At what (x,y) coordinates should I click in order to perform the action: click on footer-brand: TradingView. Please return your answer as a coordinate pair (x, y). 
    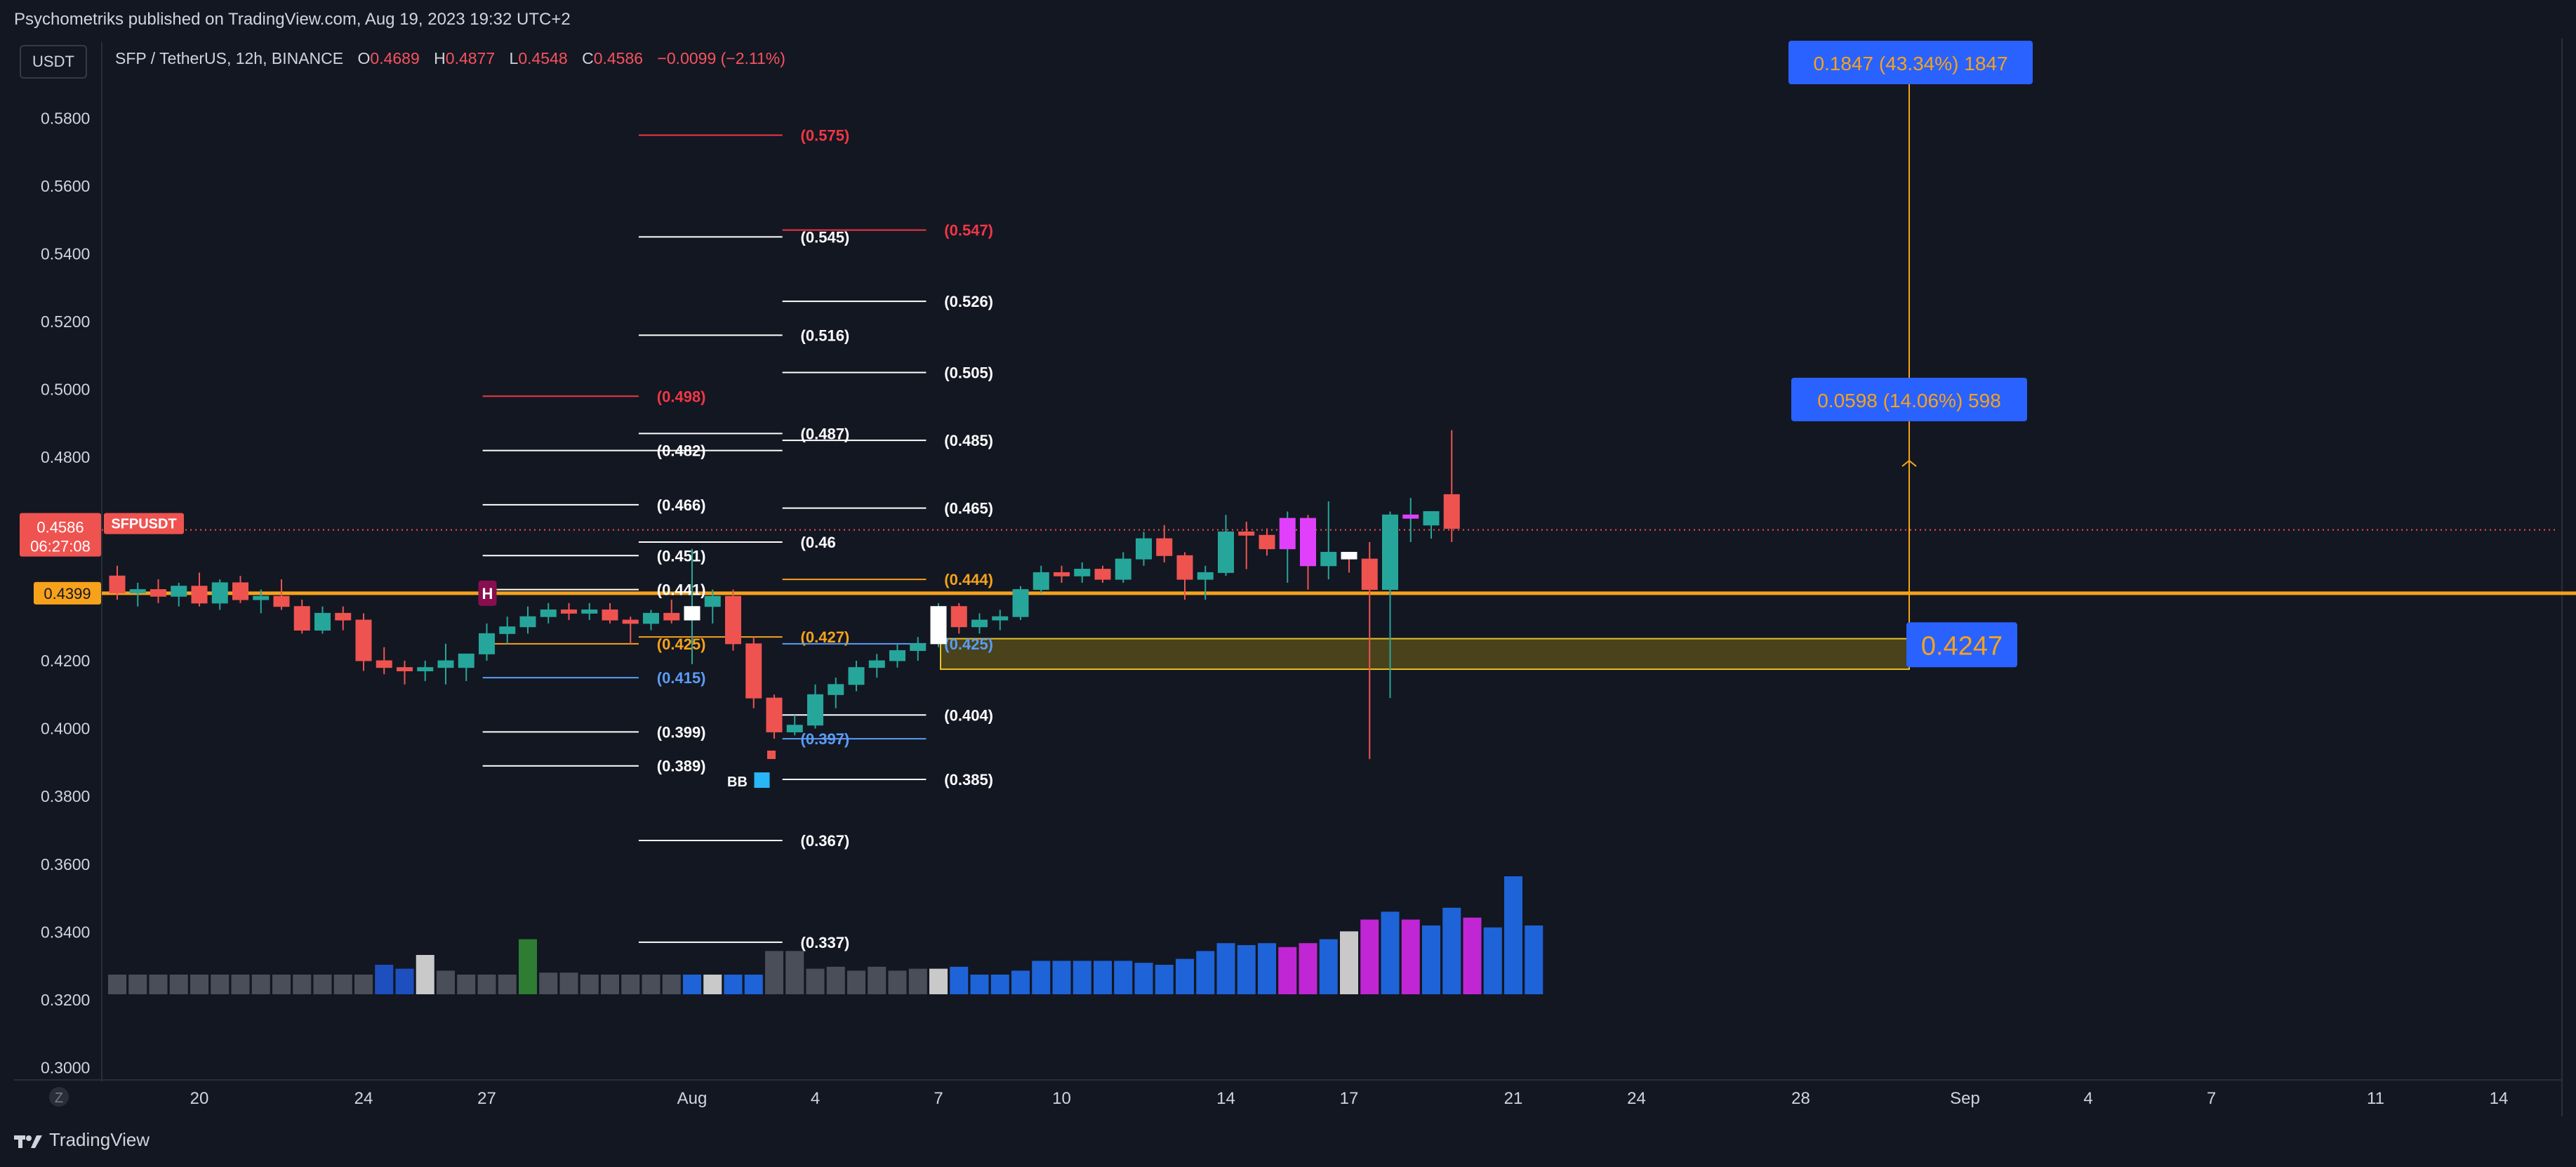
    Looking at the image, I should click on (99, 1139).